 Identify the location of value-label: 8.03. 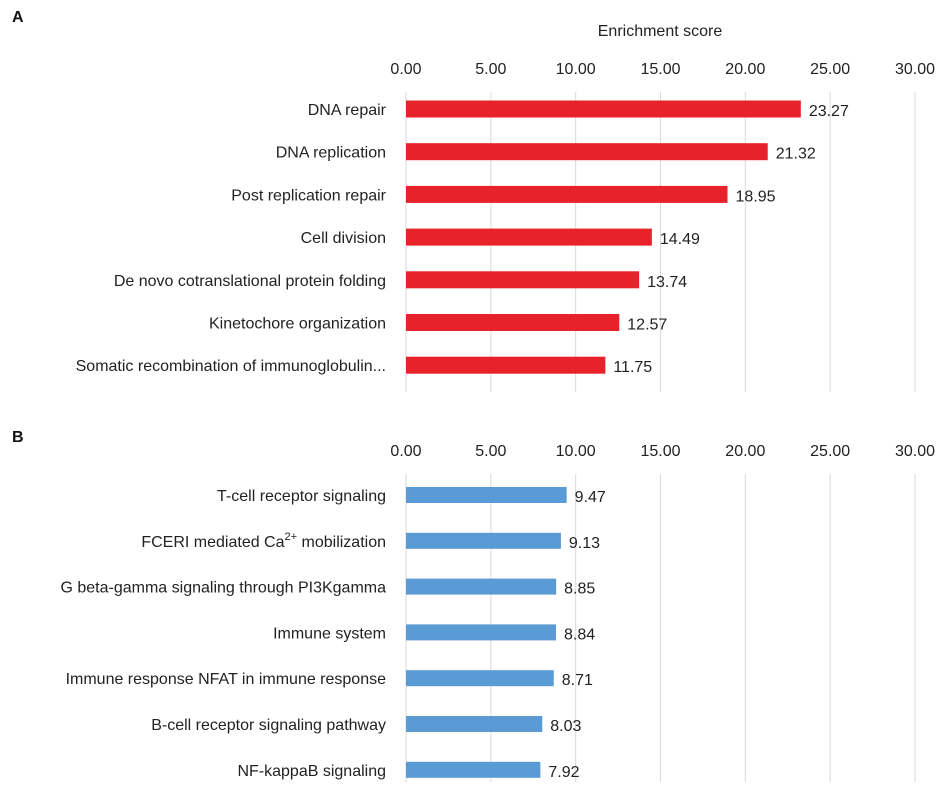
(565, 726).